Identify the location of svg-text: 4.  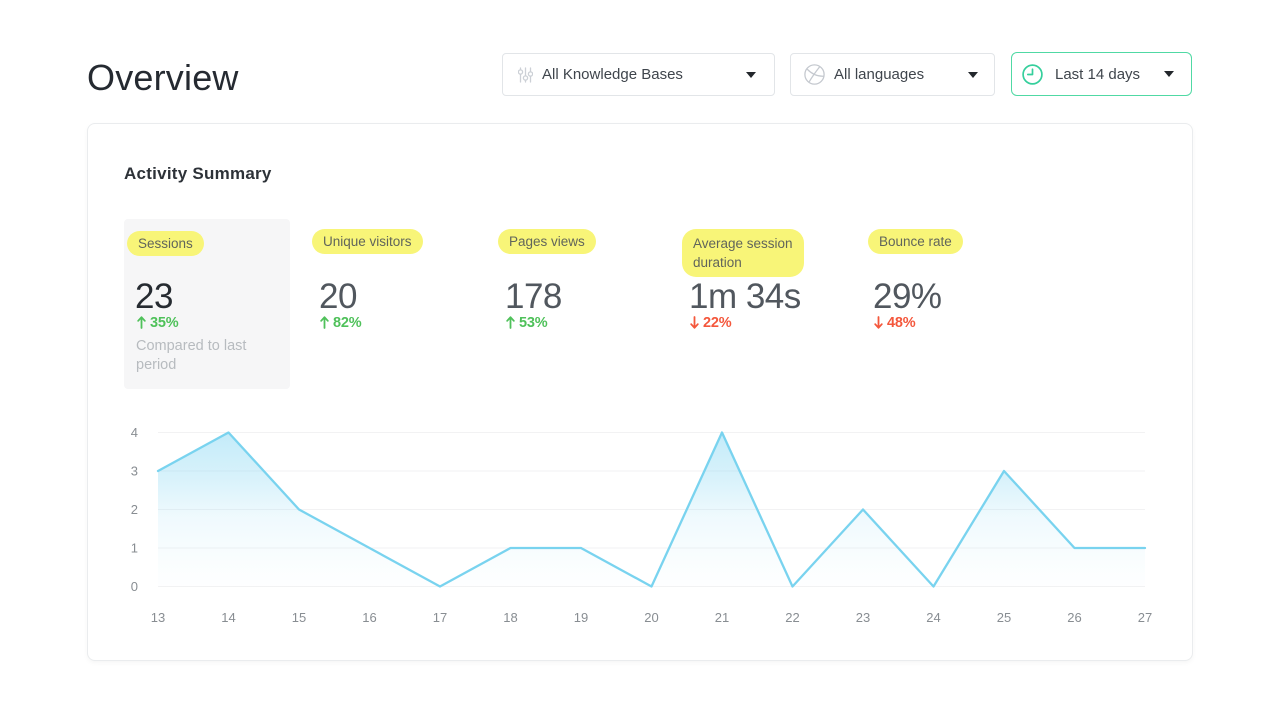
(134, 432).